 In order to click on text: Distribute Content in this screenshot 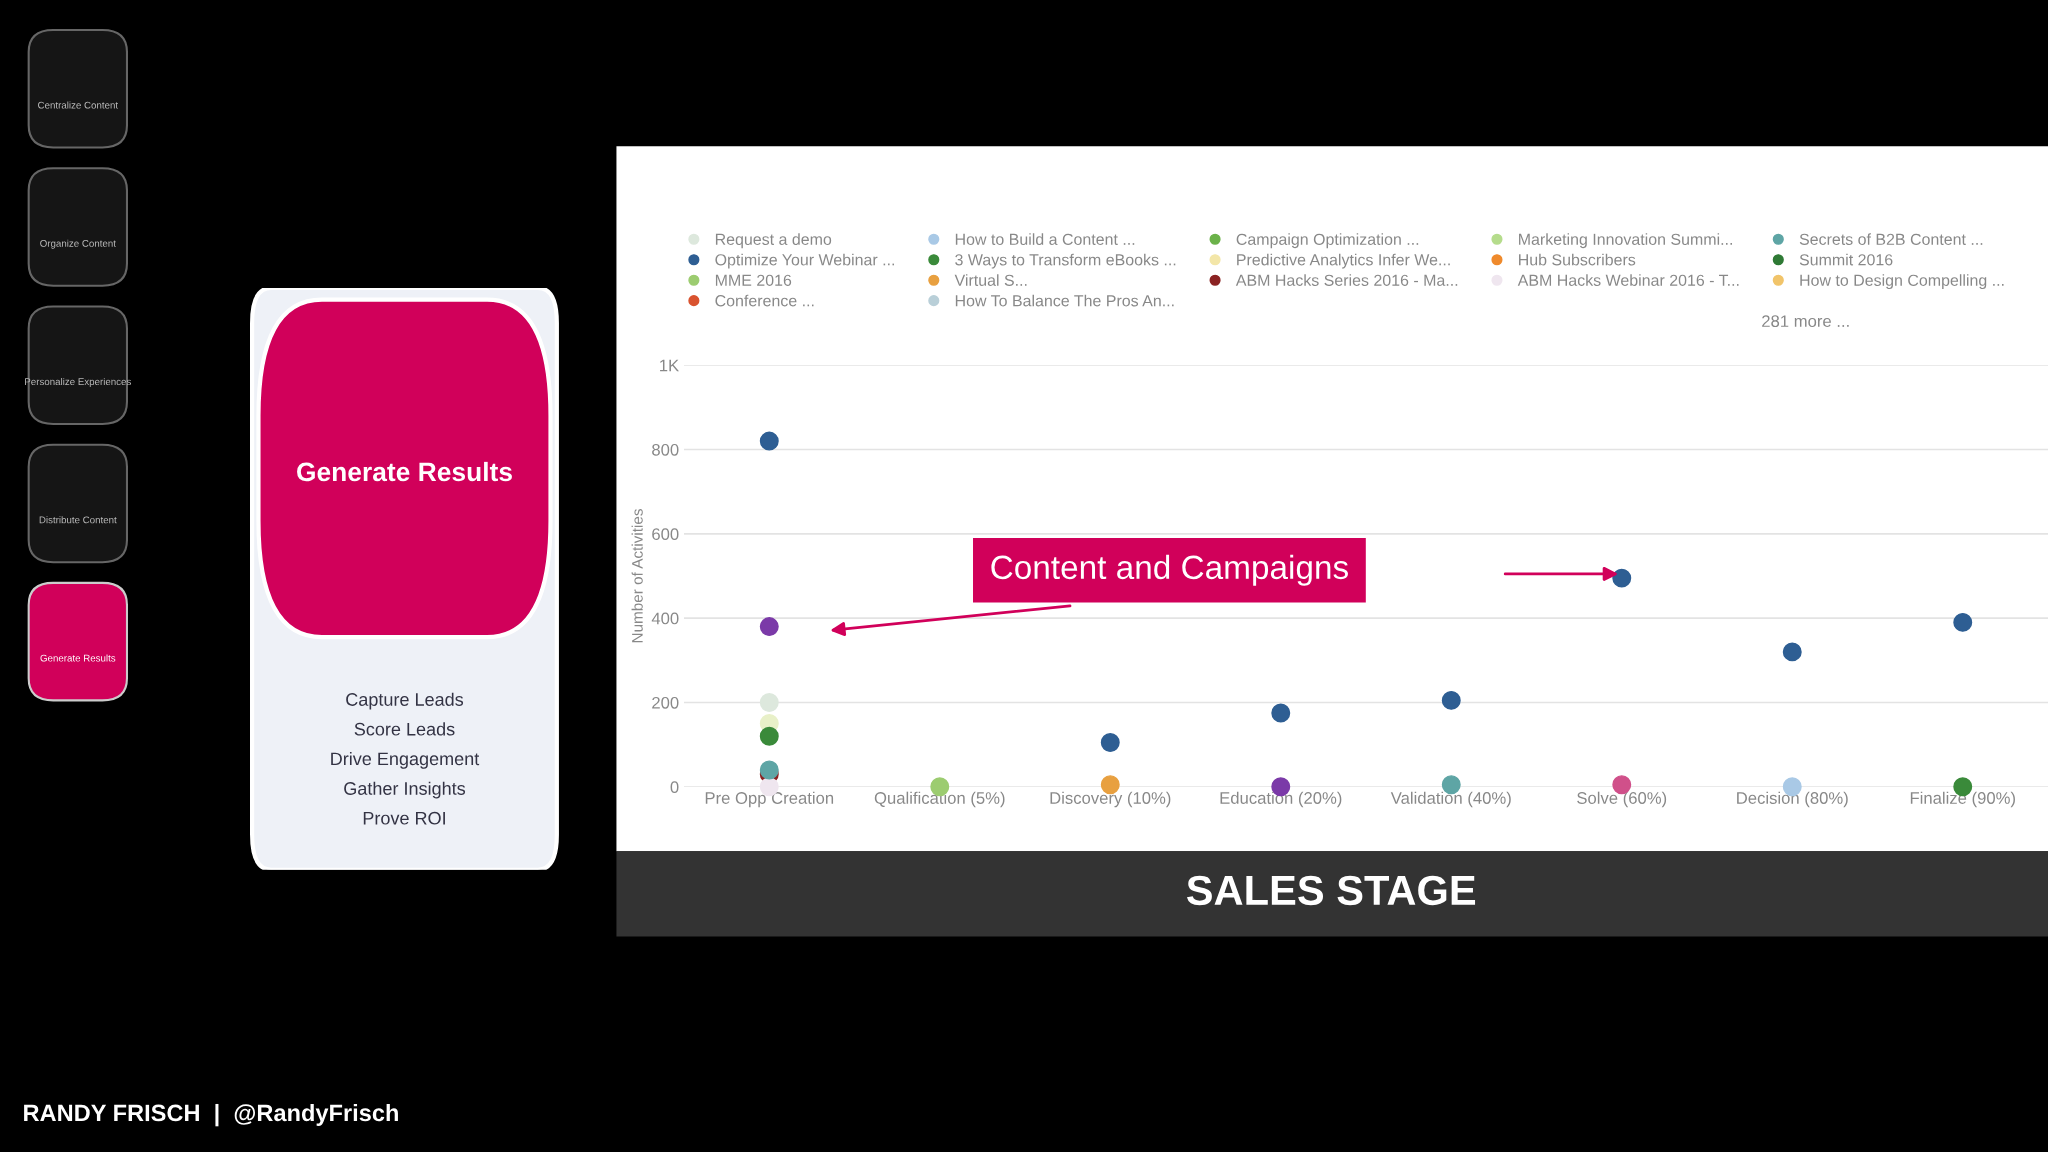, I will do `click(78, 520)`.